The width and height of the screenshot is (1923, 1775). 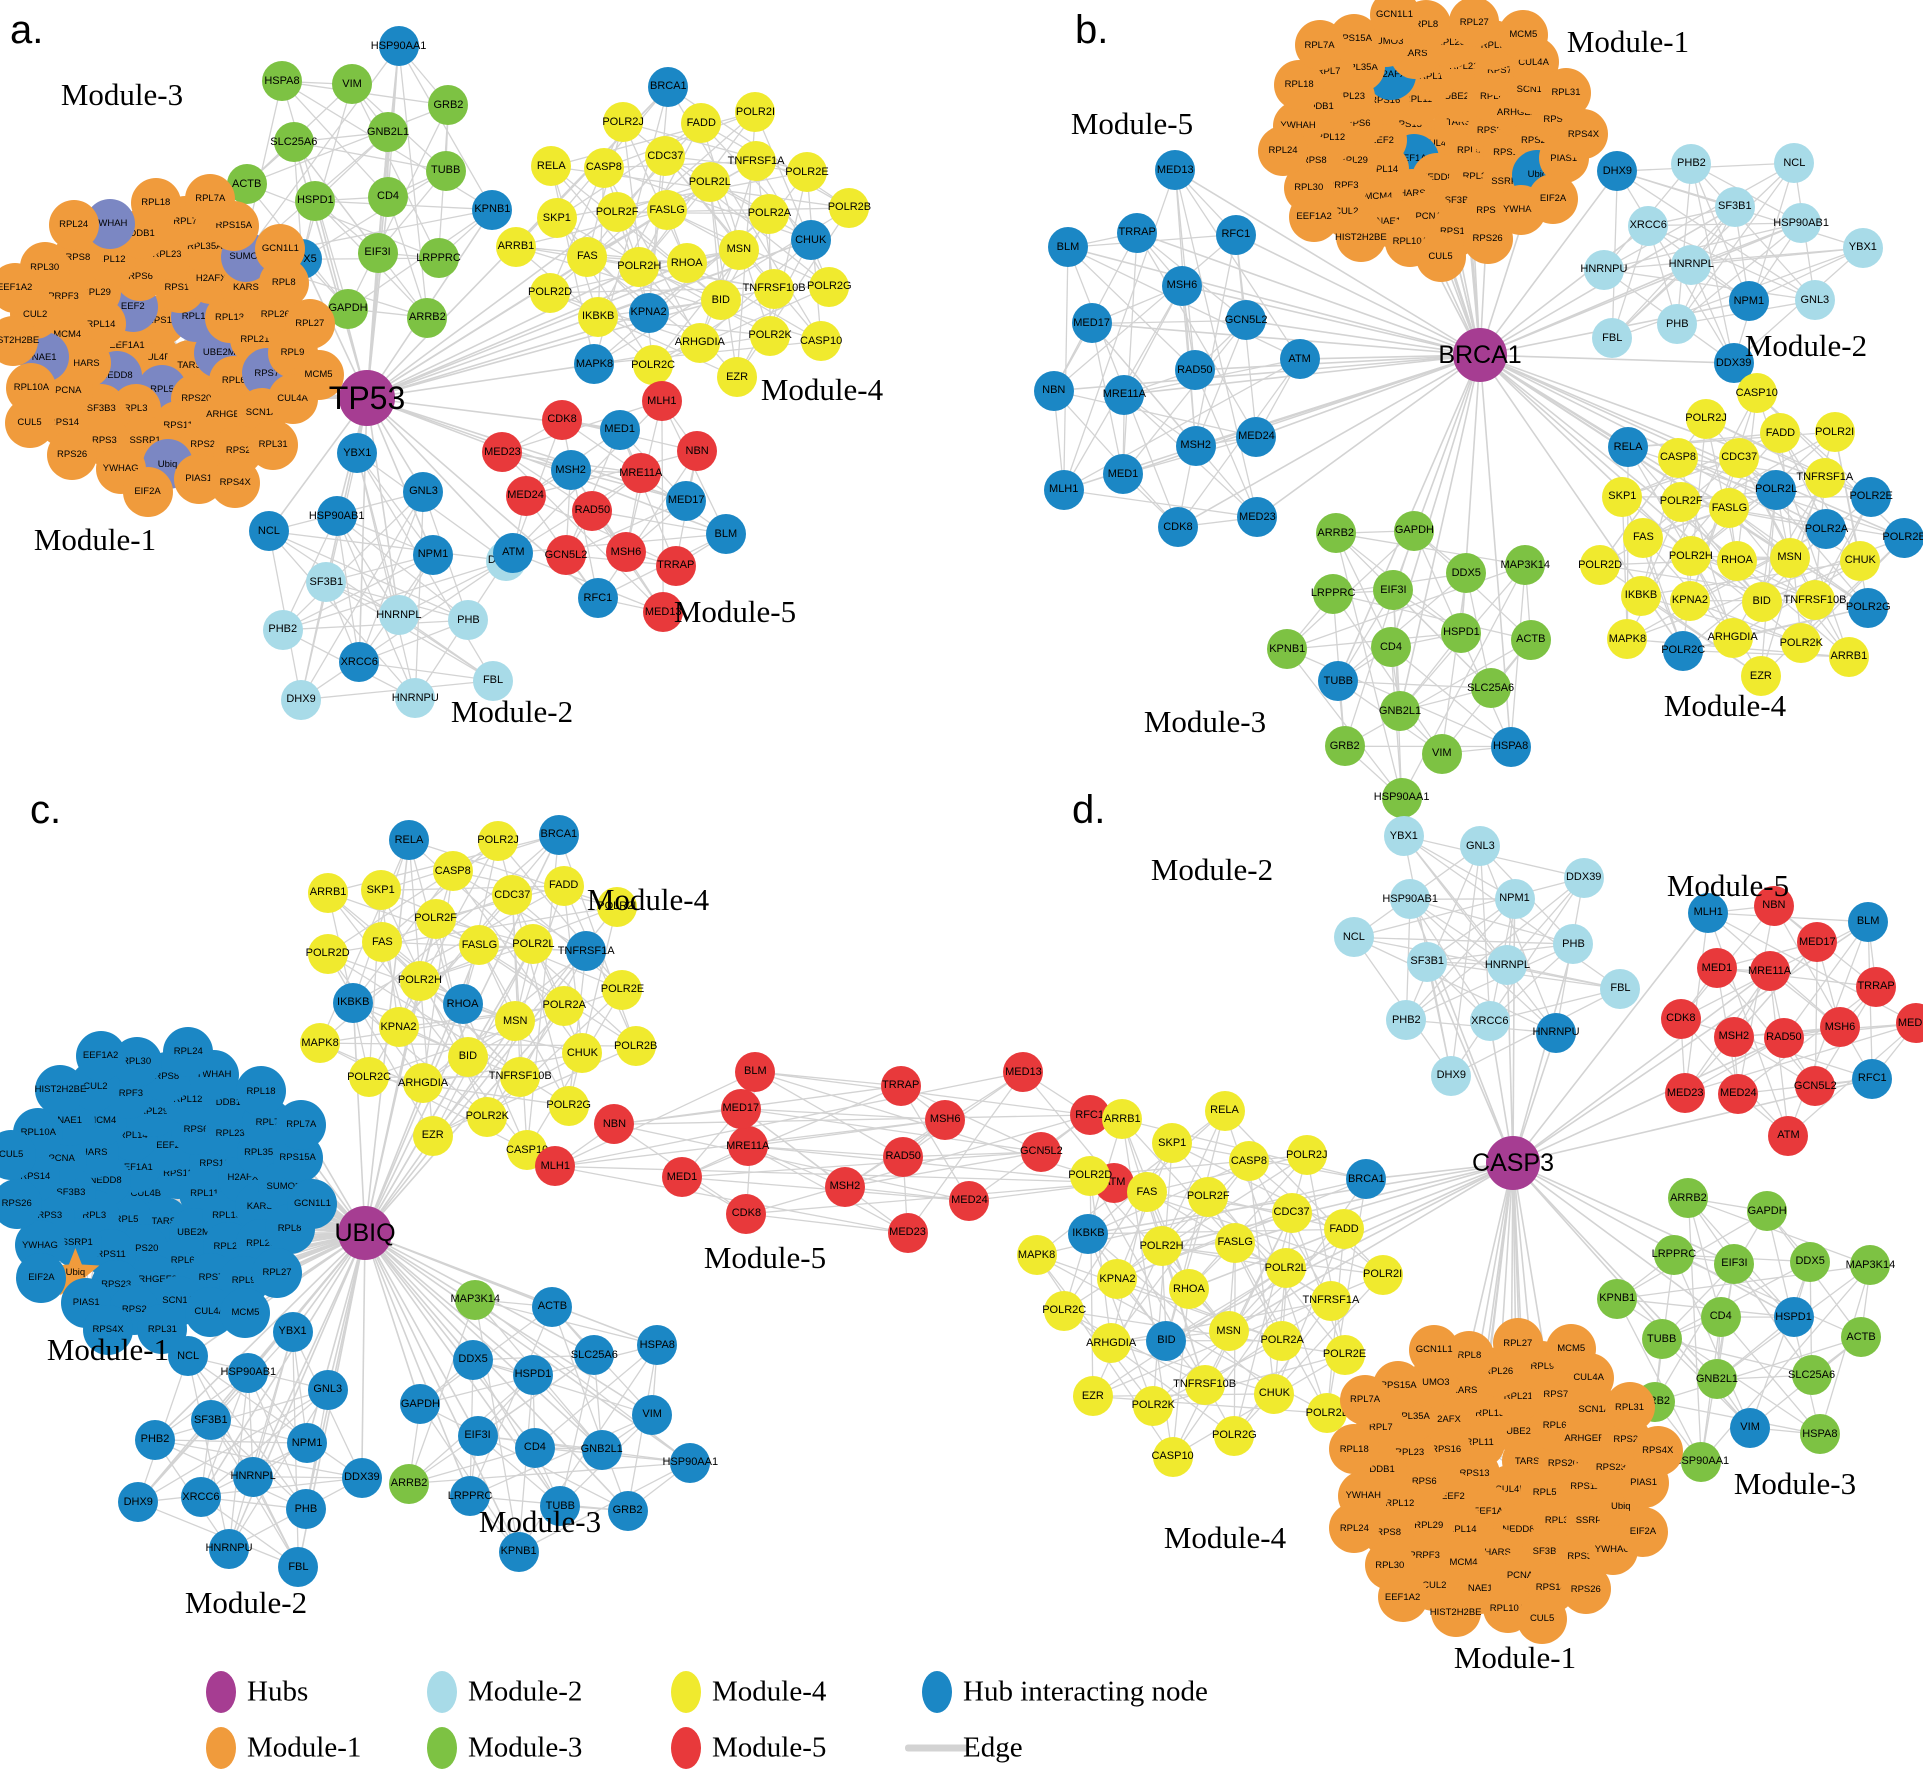 I want to click on node-DDX5: DDX5, so click(x=1810, y=1261).